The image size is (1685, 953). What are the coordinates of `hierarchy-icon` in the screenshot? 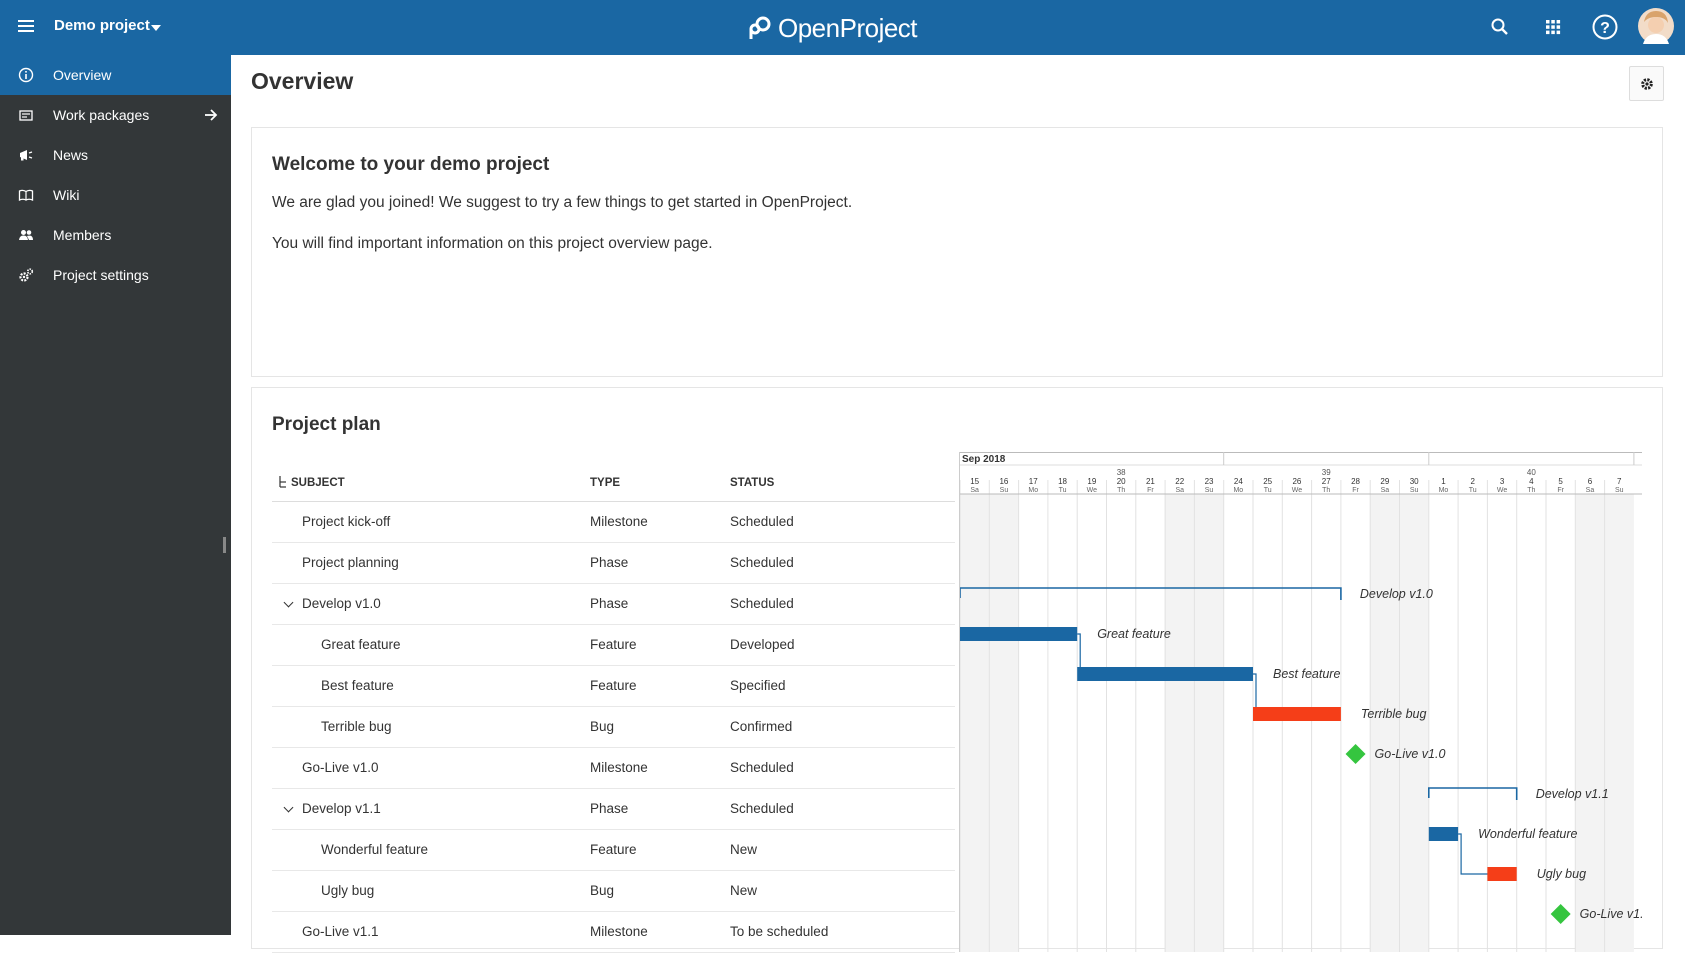 It's located at (283, 483).